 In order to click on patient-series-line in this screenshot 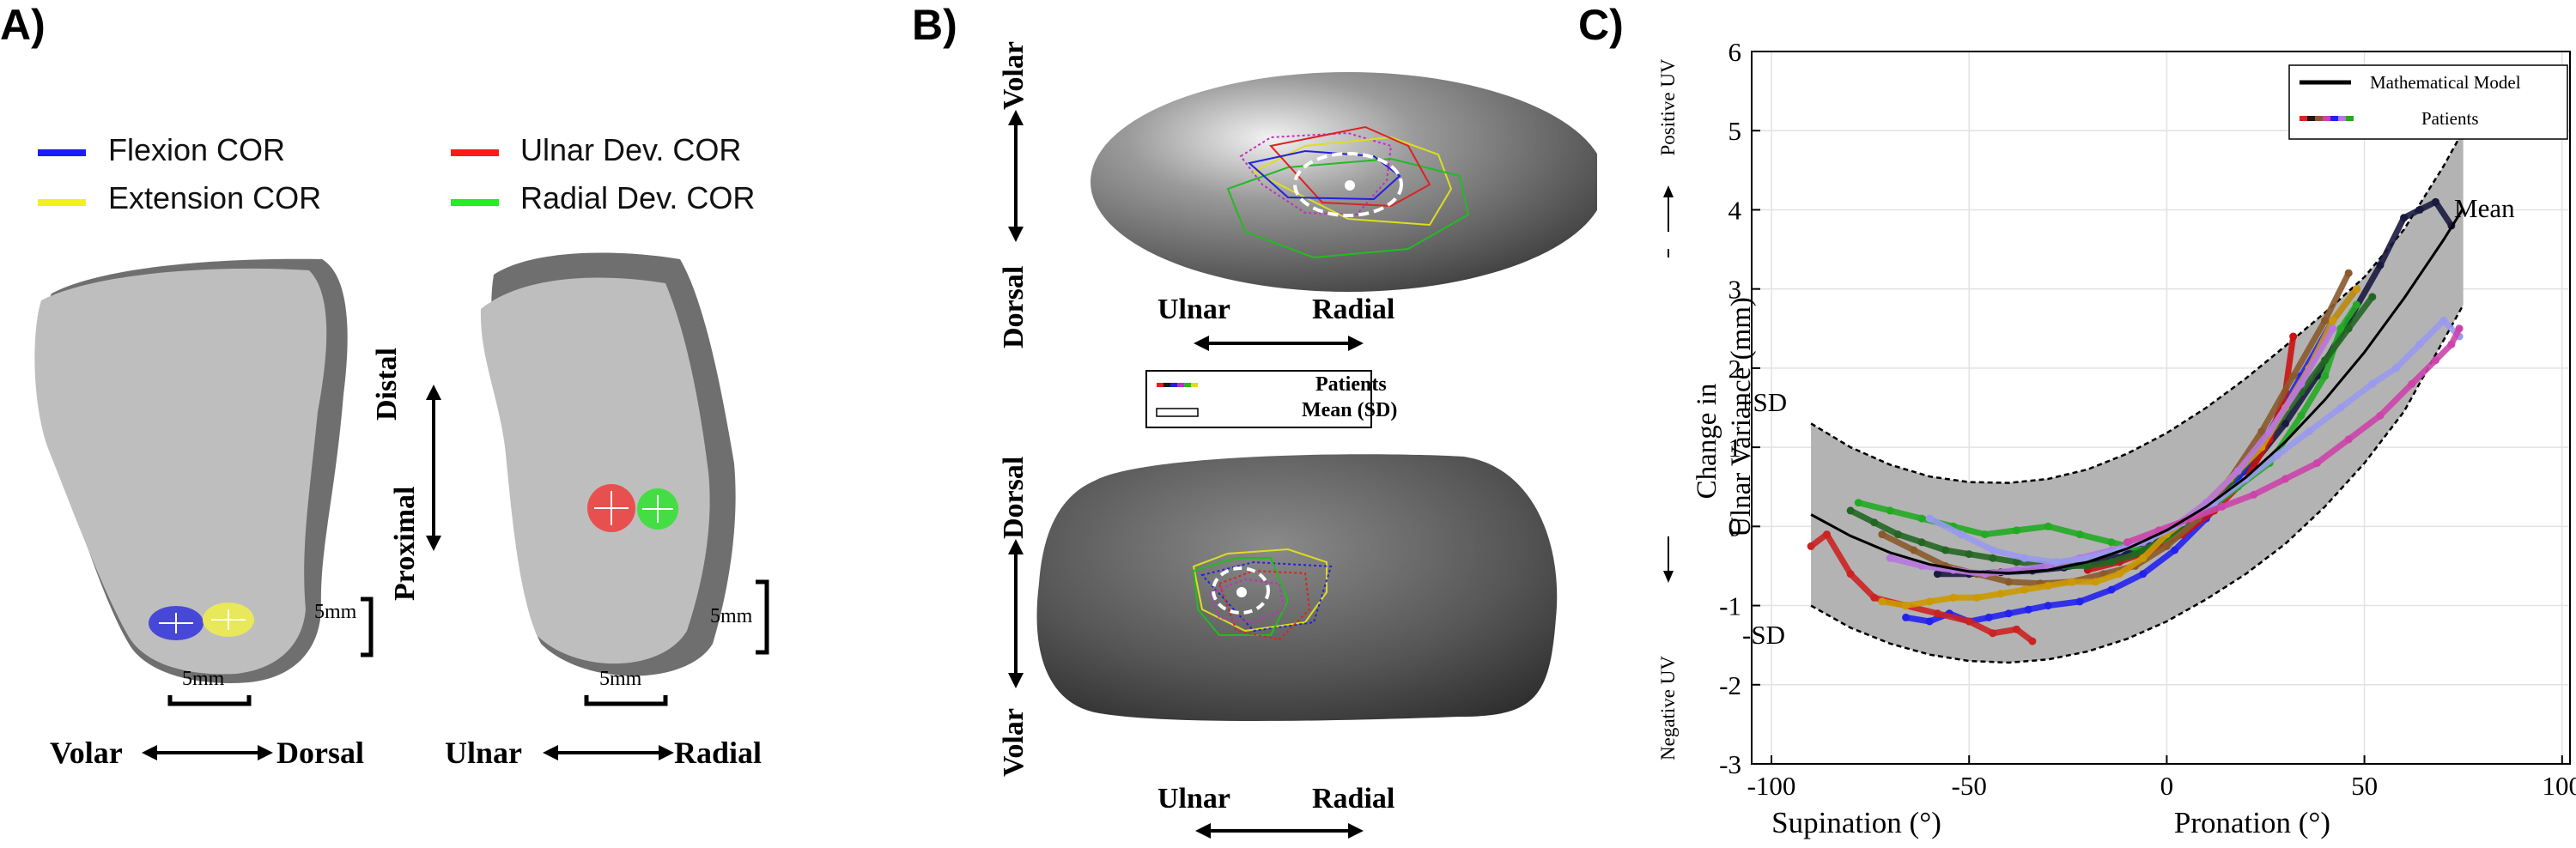, I will do `click(1922, 588)`.